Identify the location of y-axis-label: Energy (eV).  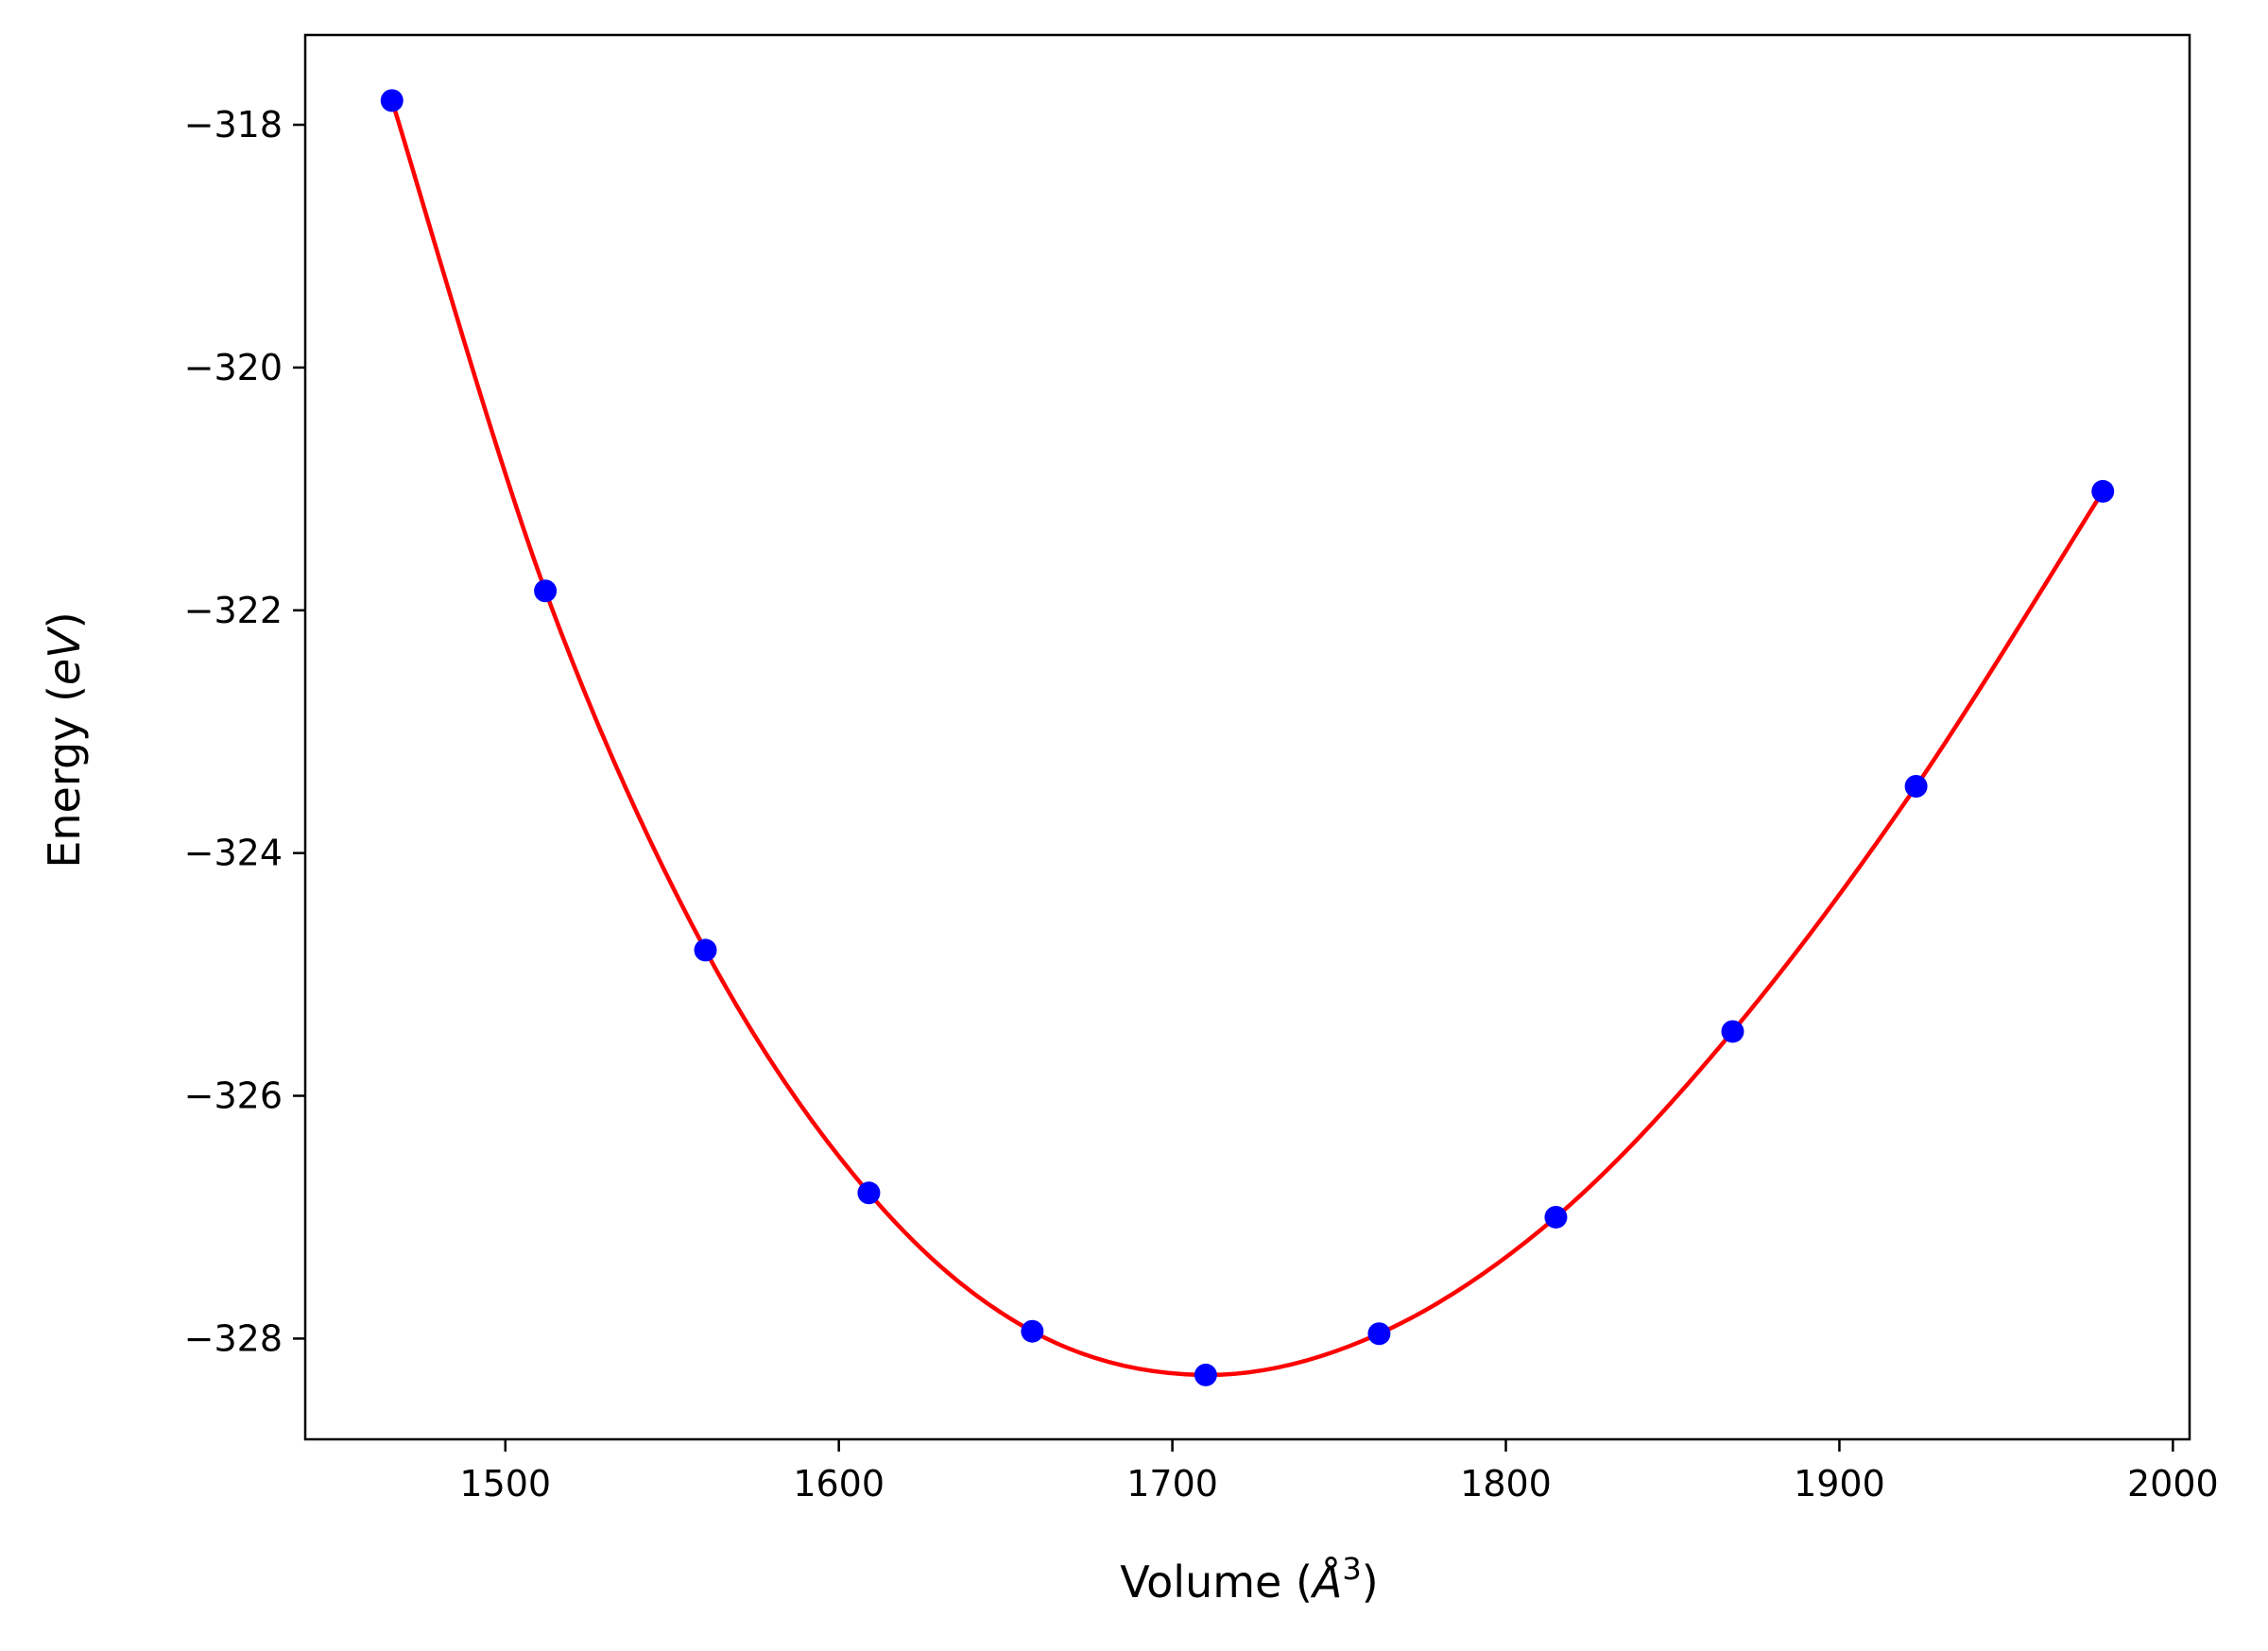
(64, 740).